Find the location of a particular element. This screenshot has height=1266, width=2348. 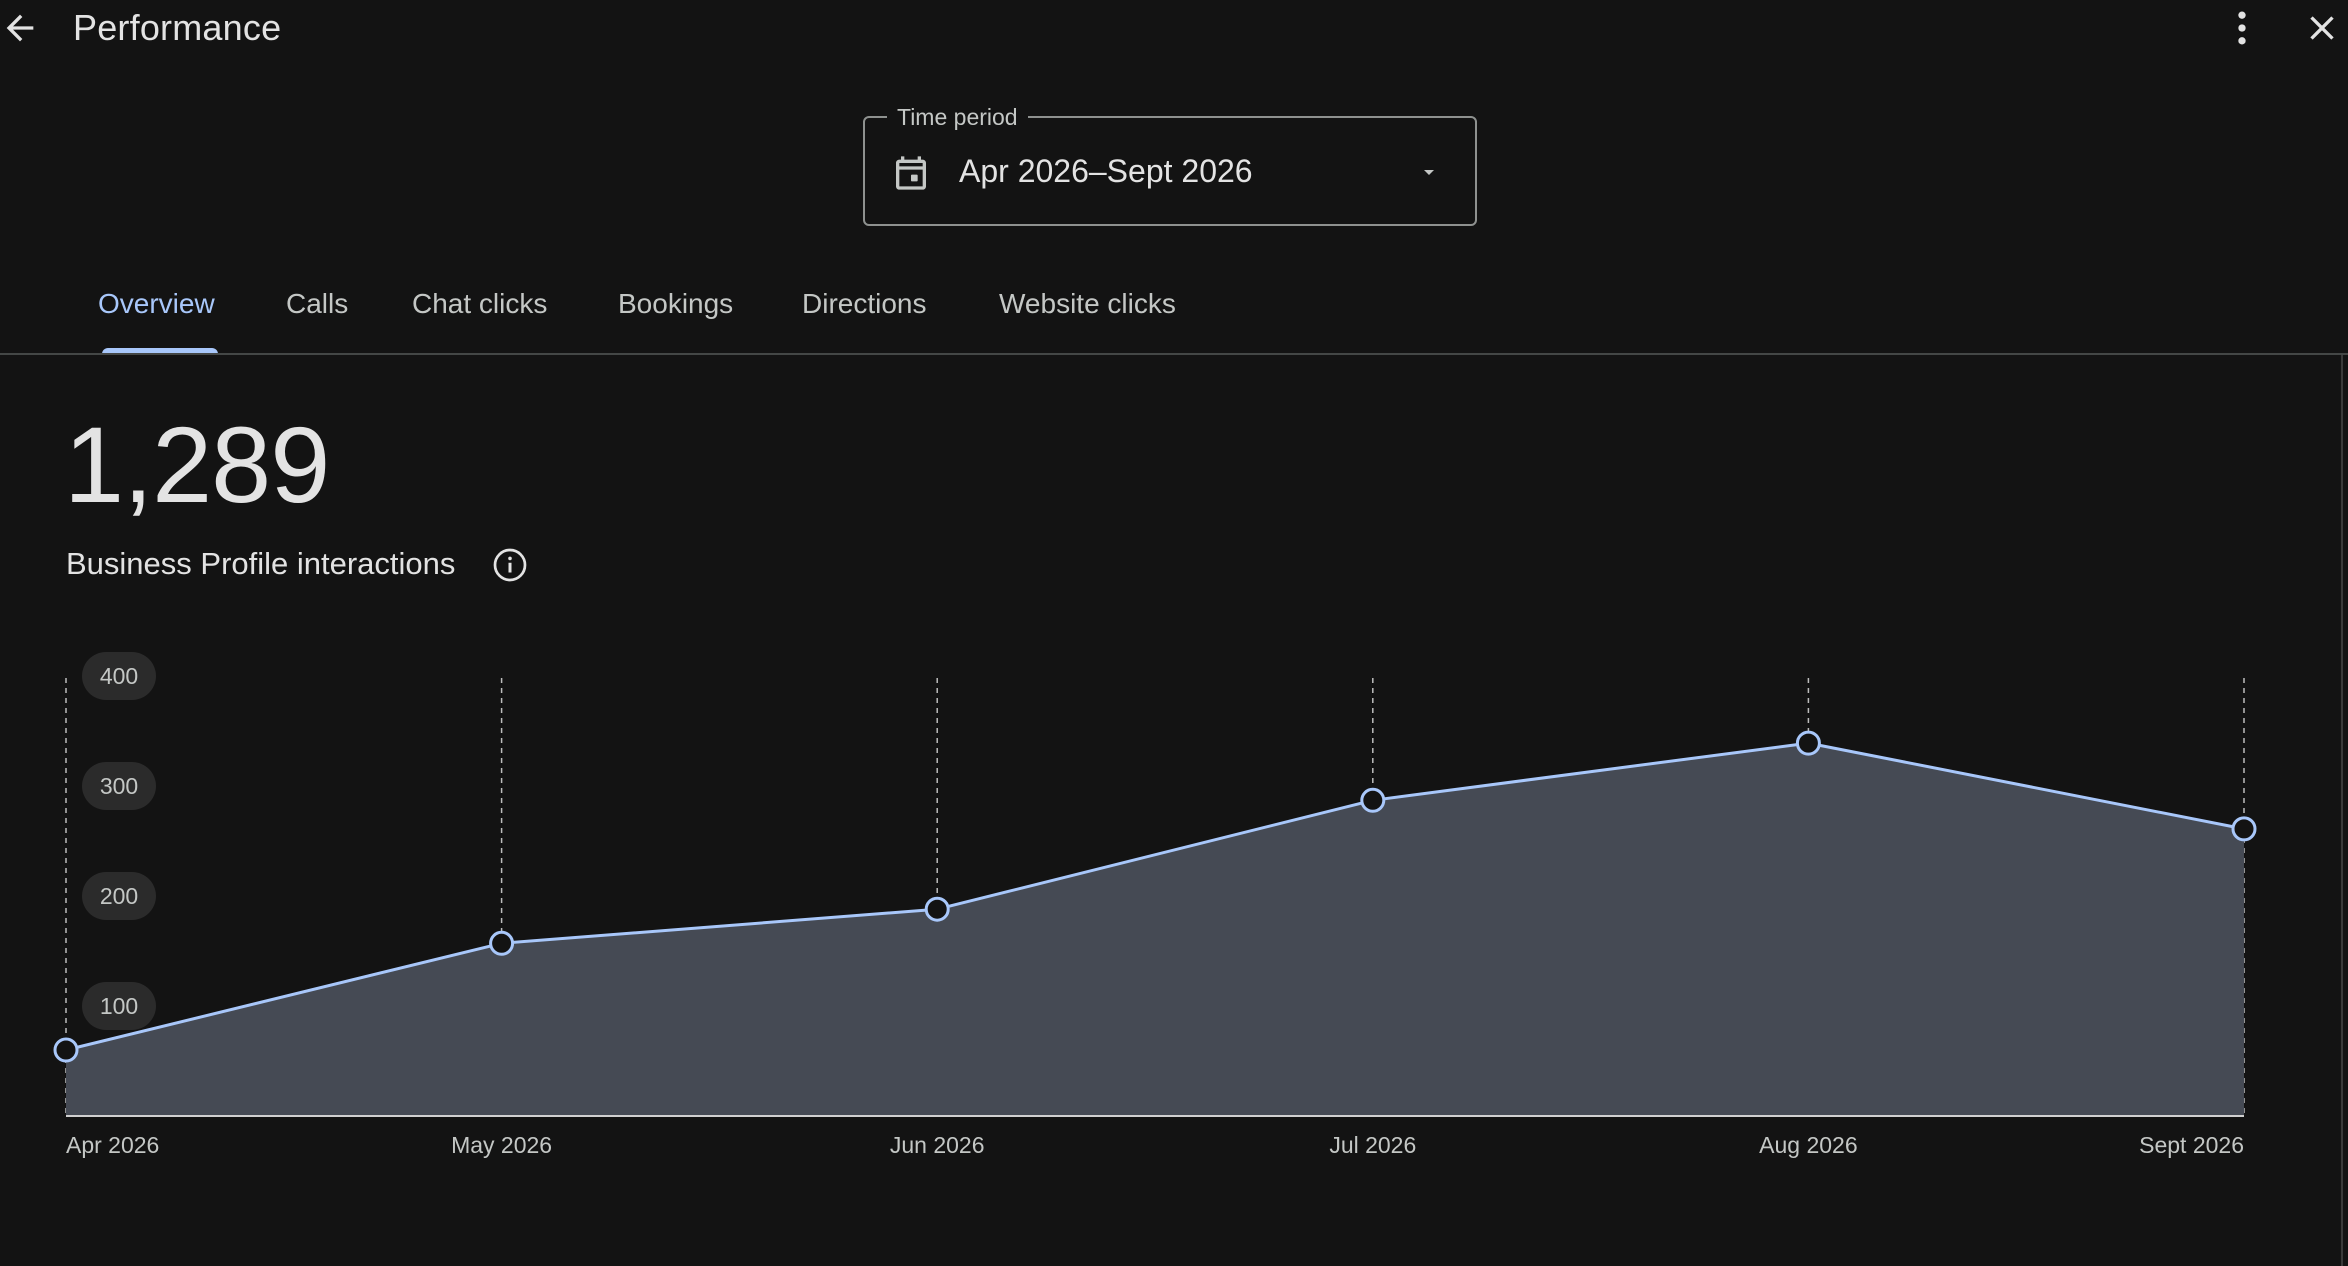

x-tick-label: Aug 2026 is located at coordinates (1808, 1145).